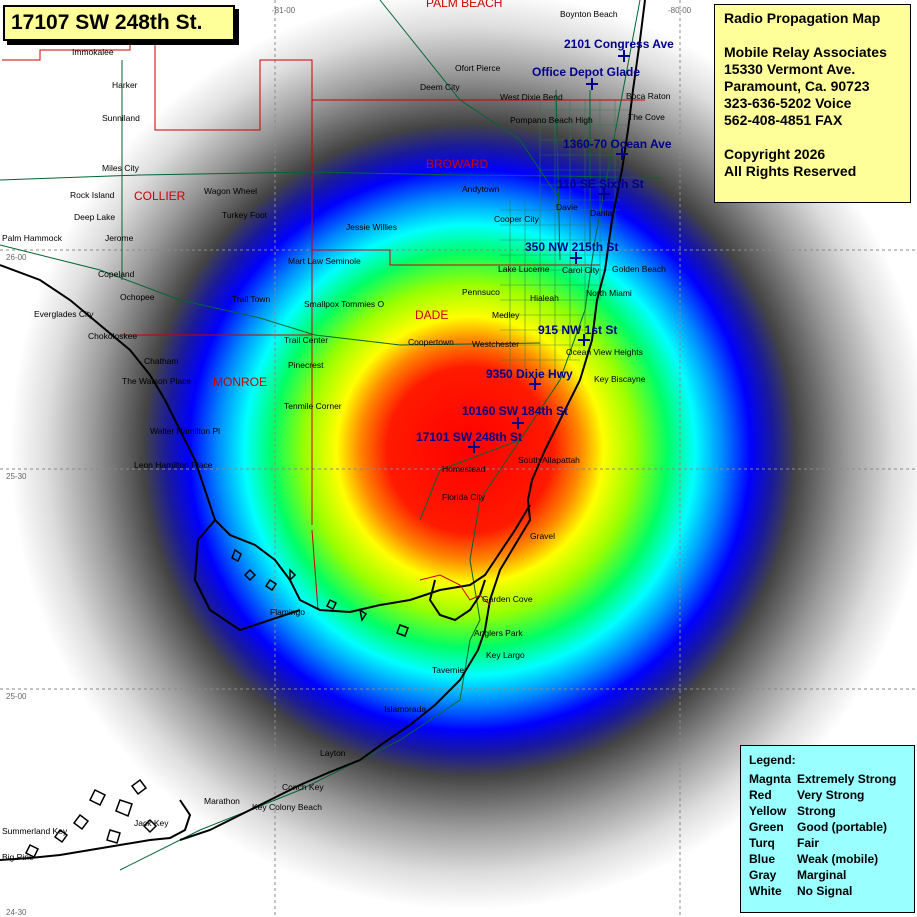 Image resolution: width=917 pixels, height=917 pixels. What do you see at coordinates (544, 298) in the screenshot?
I see `place-label: Hialeah` at bounding box center [544, 298].